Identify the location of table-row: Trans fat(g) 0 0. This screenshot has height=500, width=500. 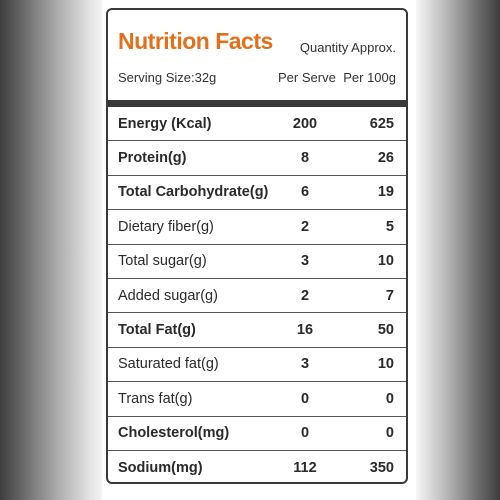
(257, 399).